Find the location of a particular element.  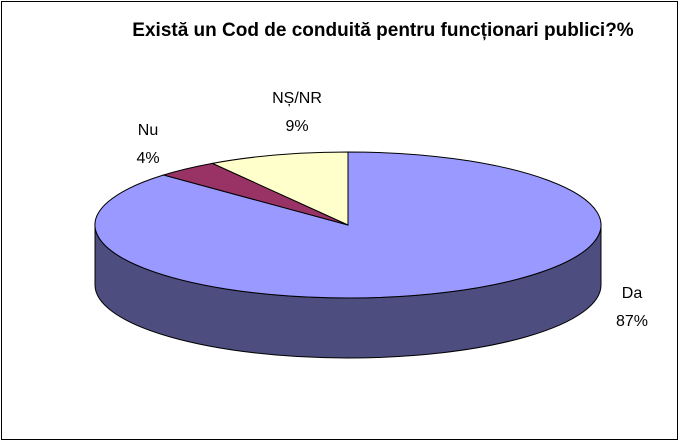

slice-value-label: 4% is located at coordinates (147, 158).